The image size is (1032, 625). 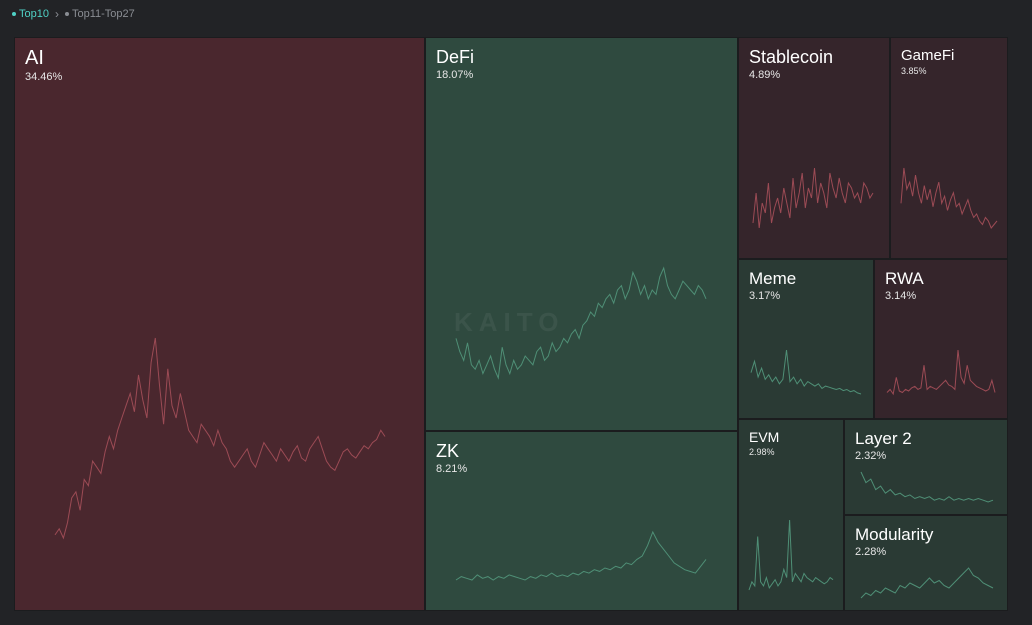 I want to click on tab-top10: Top10, so click(x=30, y=14).